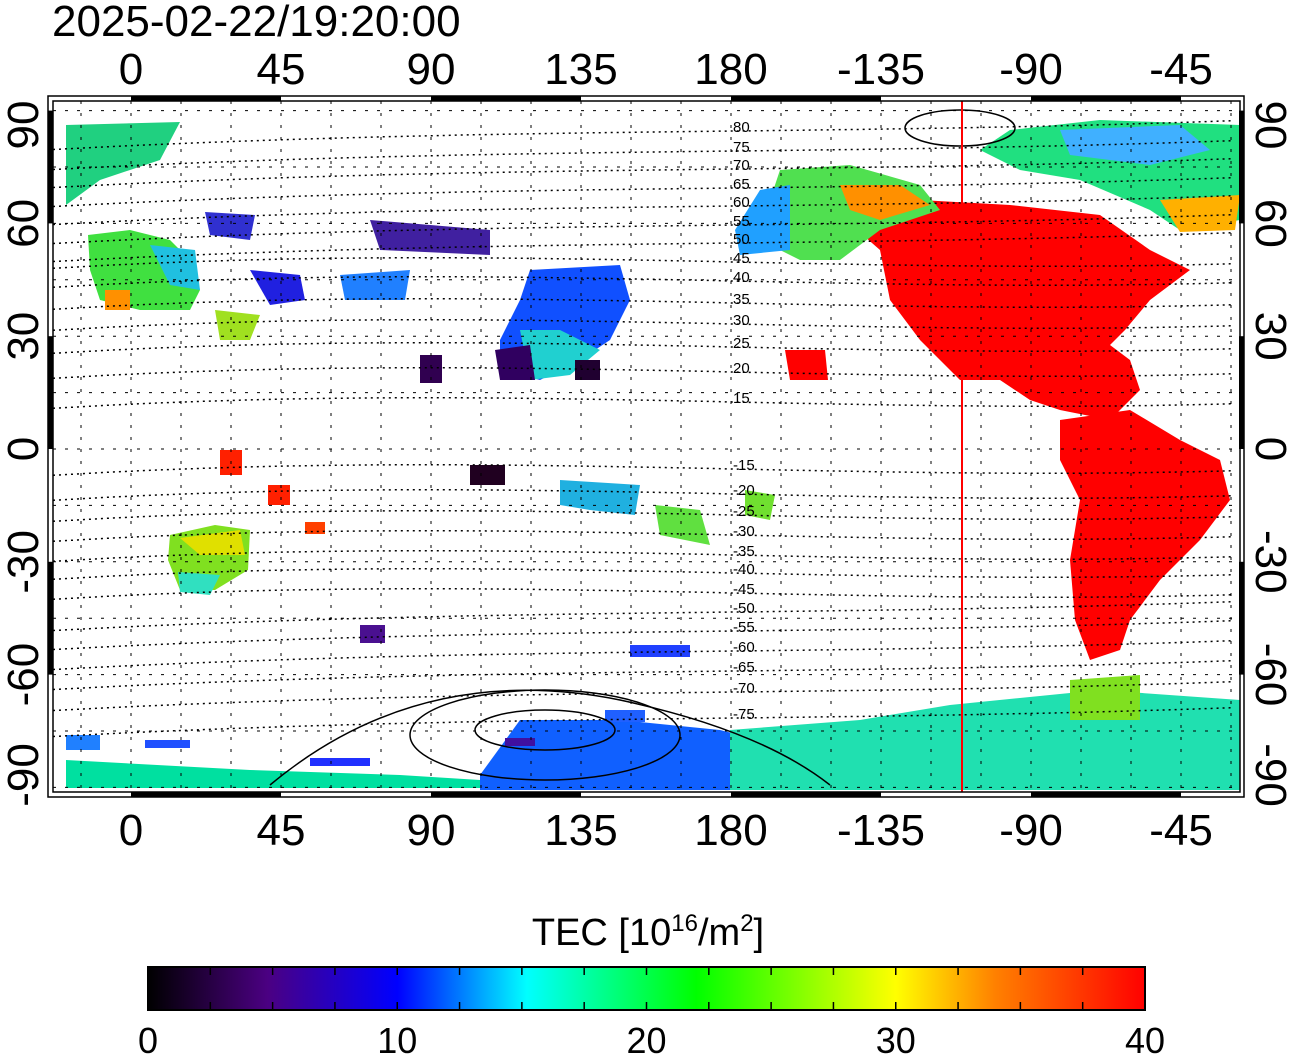 The image size is (1294, 1057). I want to click on contour-label: -50, so click(744, 608).